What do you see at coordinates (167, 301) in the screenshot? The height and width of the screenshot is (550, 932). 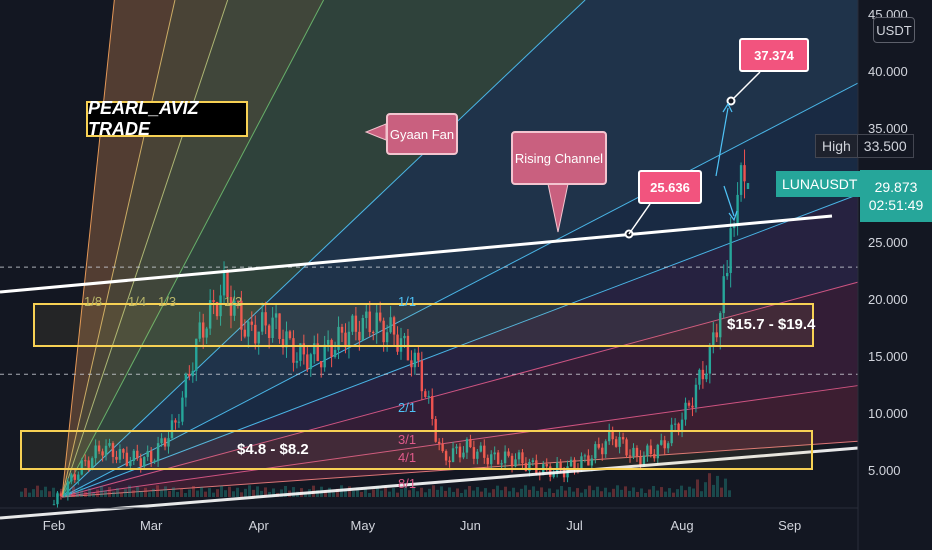 I see `fan-ratio-1-3: 1/3` at bounding box center [167, 301].